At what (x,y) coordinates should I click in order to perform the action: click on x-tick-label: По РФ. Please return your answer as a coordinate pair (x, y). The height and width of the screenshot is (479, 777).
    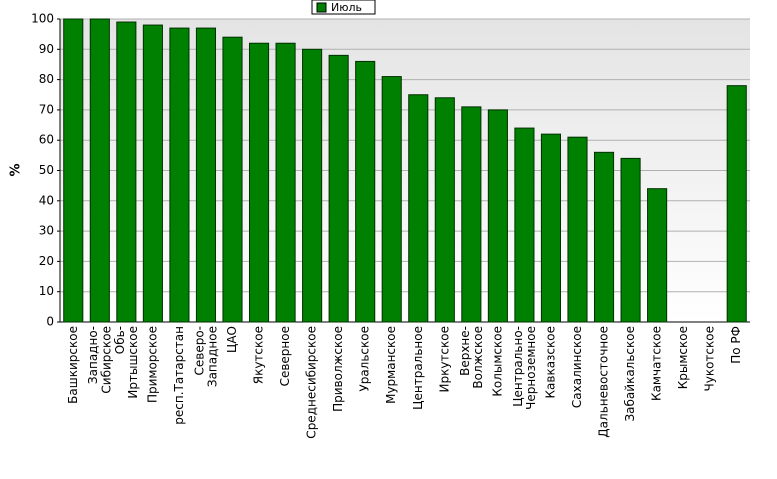
    Looking at the image, I should click on (736, 345).